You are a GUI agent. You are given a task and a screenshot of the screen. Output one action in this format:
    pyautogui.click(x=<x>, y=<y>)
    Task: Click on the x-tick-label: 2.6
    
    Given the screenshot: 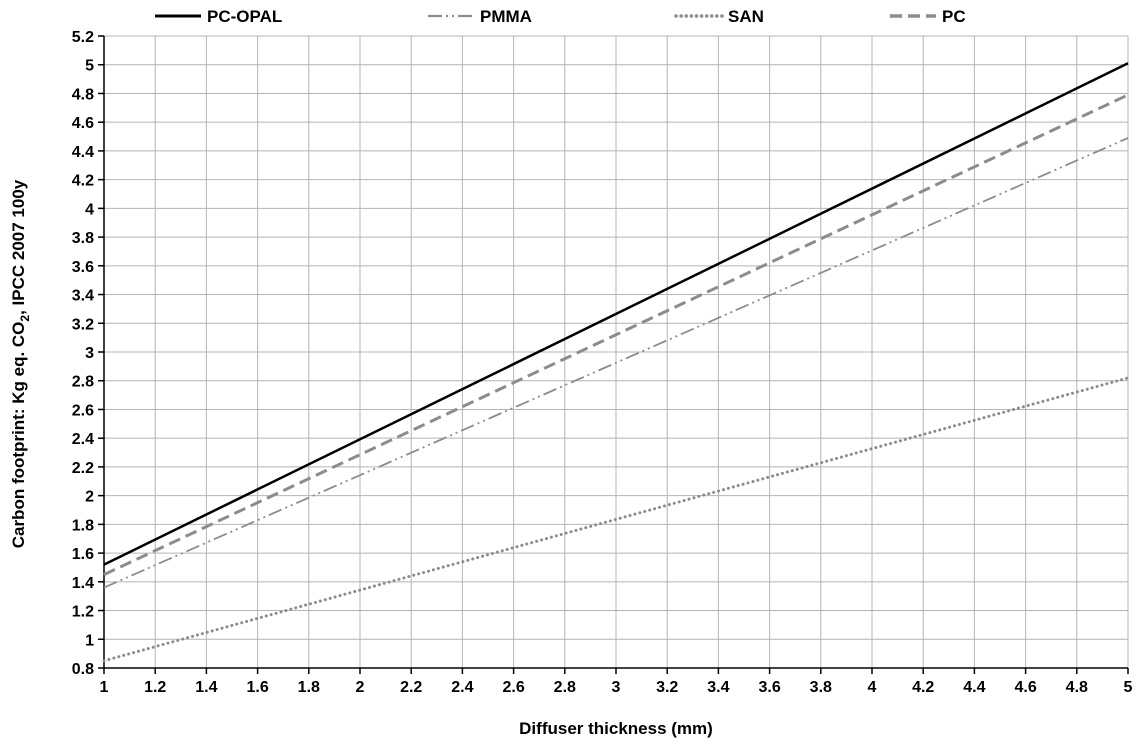 What is the action you would take?
    pyautogui.click(x=513, y=687)
    